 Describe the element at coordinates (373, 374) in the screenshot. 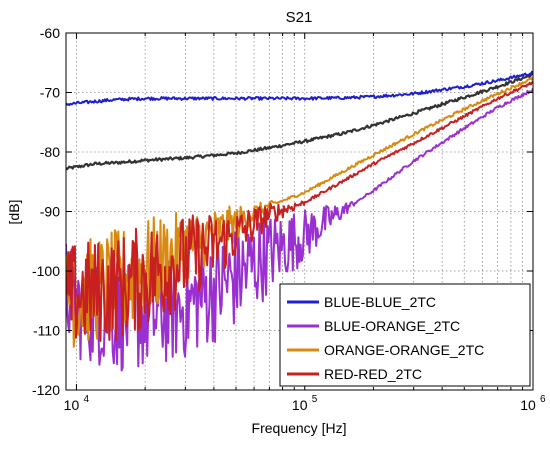

I see `legend-label: RED-RED_2TC` at that location.